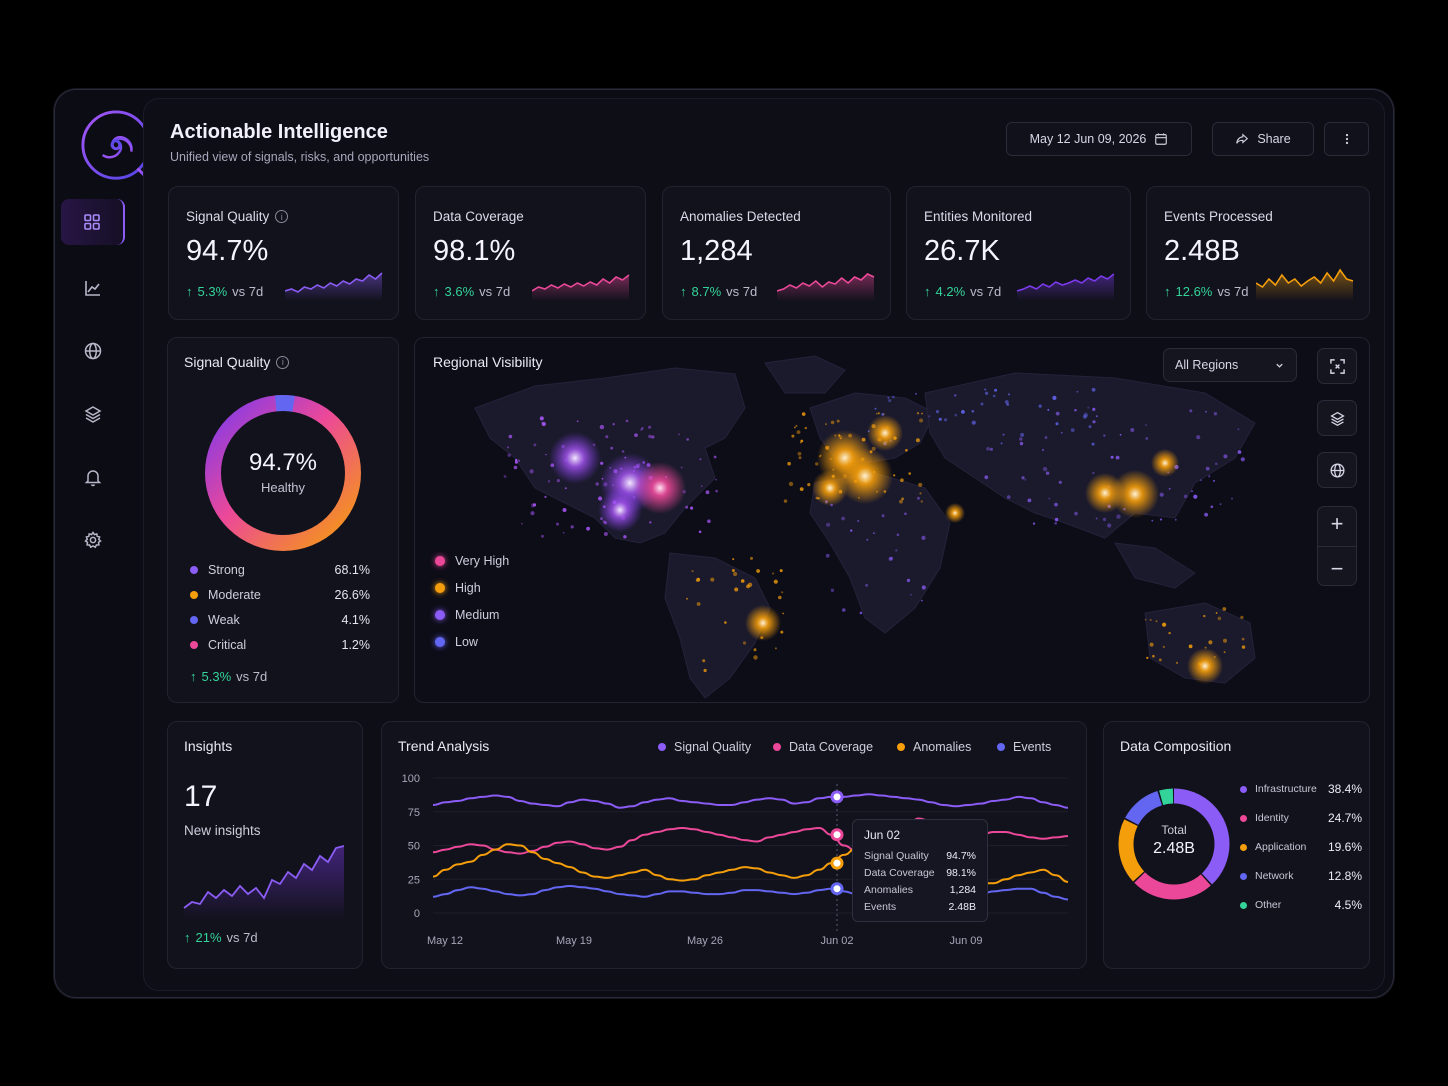 Image resolution: width=1448 pixels, height=1086 pixels. What do you see at coordinates (1272, 818) in the screenshot?
I see `legend-label: Identity` at bounding box center [1272, 818].